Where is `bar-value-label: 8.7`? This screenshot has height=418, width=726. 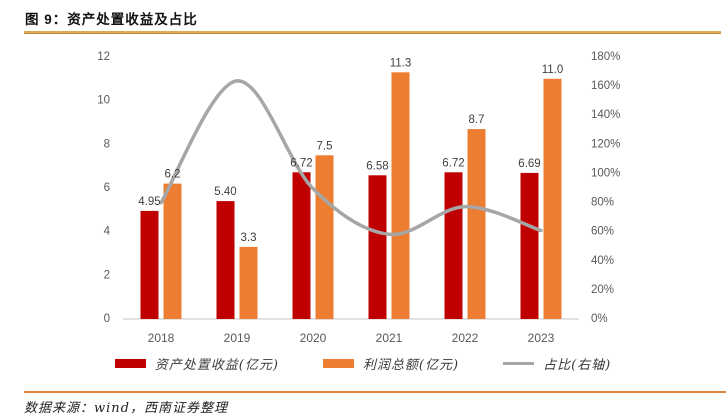
bar-value-label: 8.7 is located at coordinates (477, 120).